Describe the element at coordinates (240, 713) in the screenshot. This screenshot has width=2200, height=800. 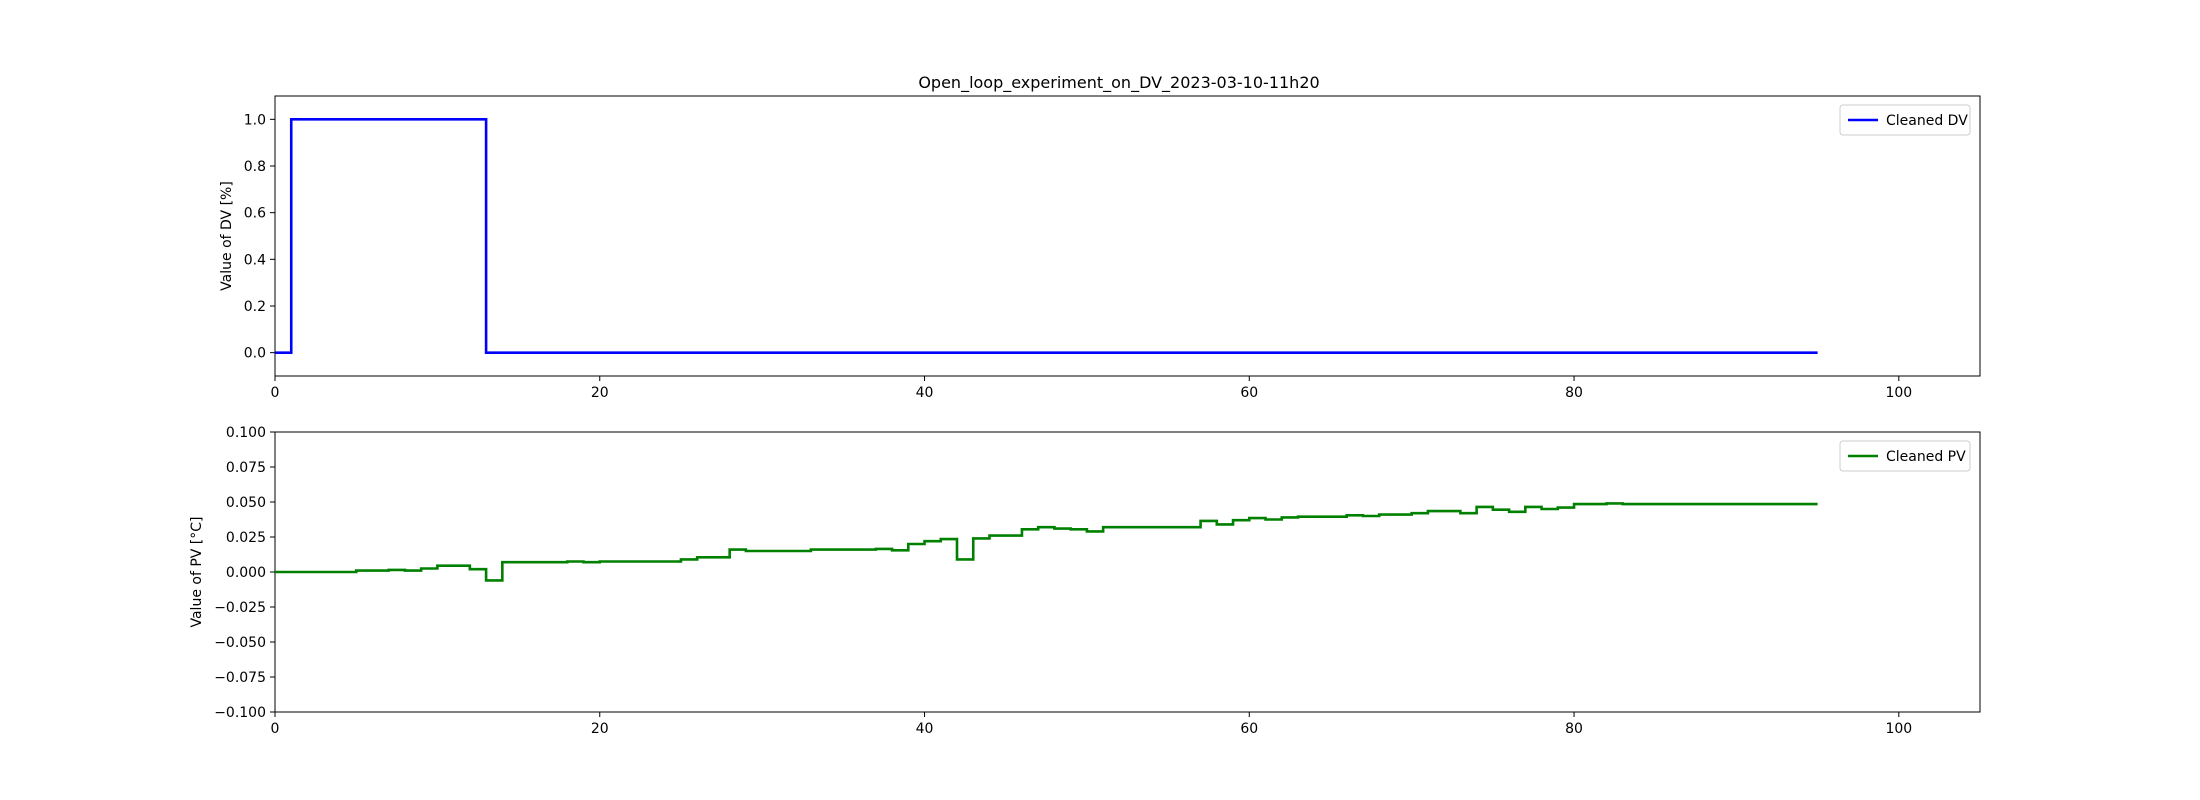
I see `pv-ytick-label: −0.100` at that location.